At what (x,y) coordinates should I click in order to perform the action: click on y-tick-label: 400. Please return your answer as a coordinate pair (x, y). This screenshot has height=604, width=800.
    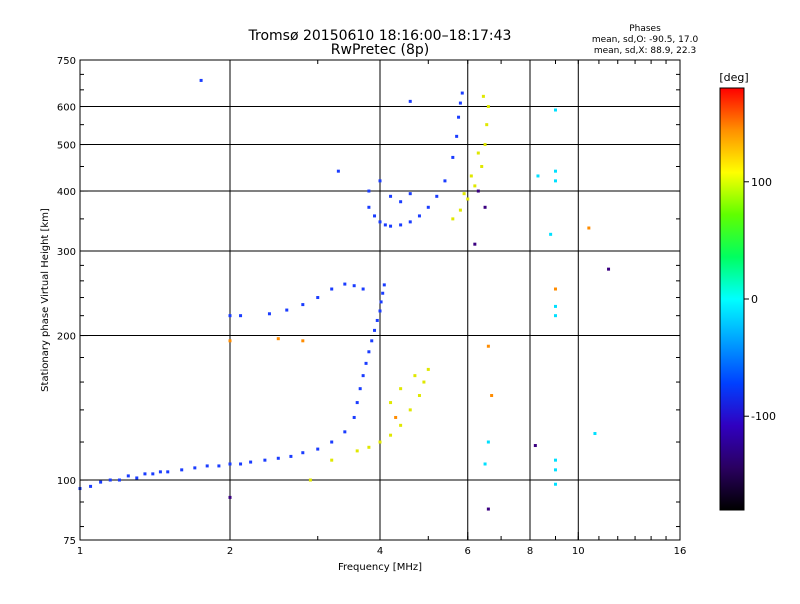
    Looking at the image, I should click on (66, 192).